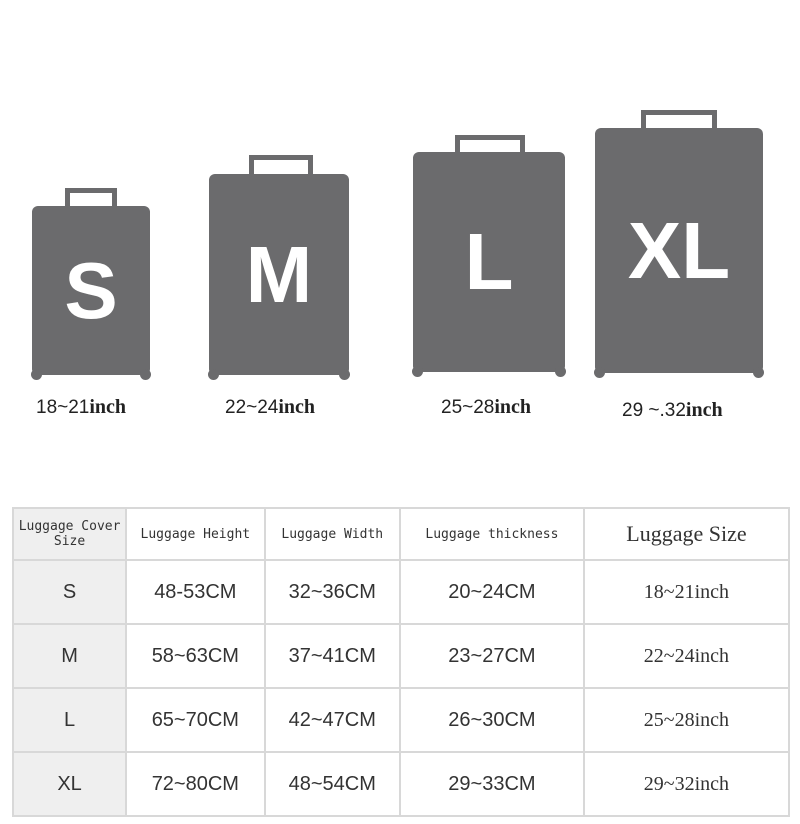 The width and height of the screenshot is (800, 824). Describe the element at coordinates (468, 407) in the screenshot. I see `size-range: 25~28` at that location.